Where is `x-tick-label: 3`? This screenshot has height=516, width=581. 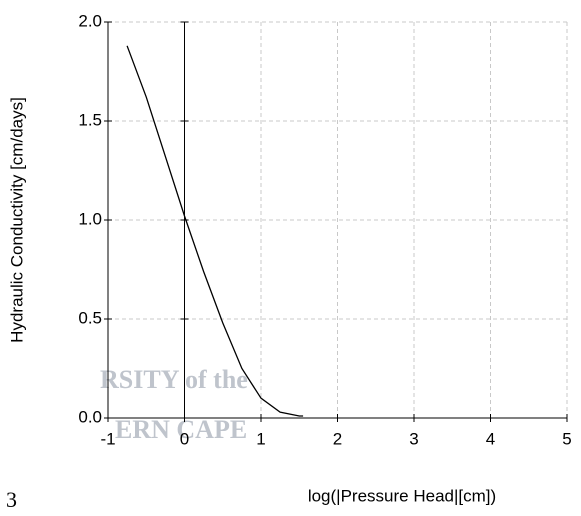 x-tick-label: 3 is located at coordinates (413, 438).